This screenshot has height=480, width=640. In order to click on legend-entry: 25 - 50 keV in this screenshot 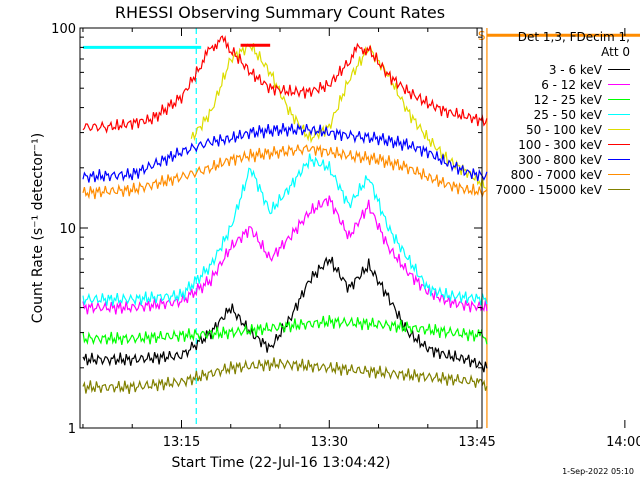, I will do `click(582, 114)`.